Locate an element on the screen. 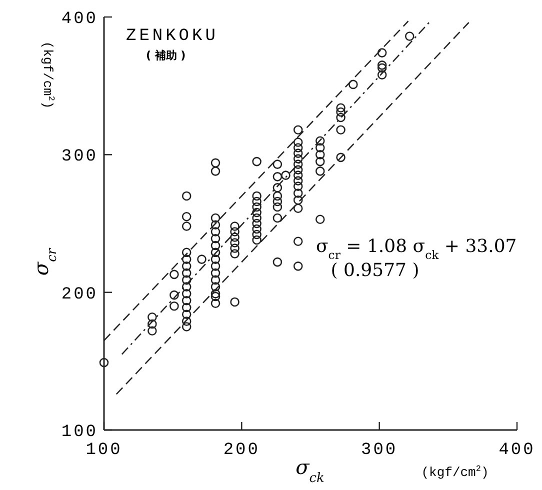  y-tick-label: 300 is located at coordinates (79, 157).